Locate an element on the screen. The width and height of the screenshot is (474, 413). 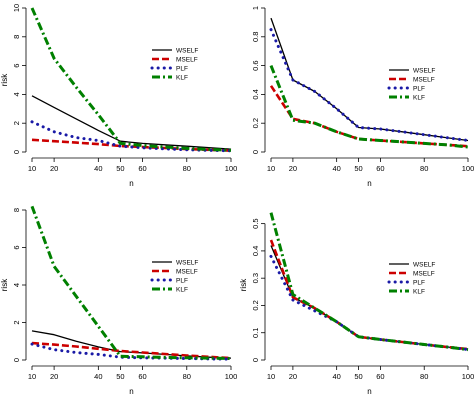
y-tick-label: 10 is located at coordinates (16, 8).